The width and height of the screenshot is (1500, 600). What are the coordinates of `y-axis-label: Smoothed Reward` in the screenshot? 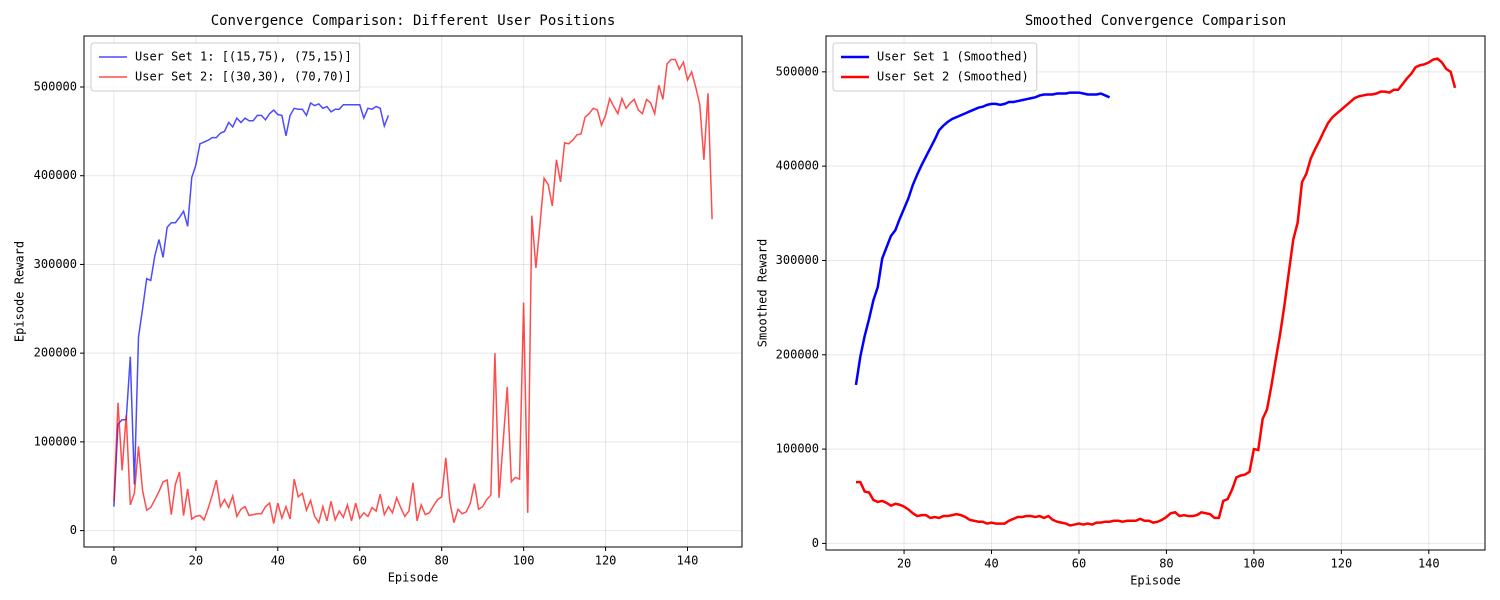 It's located at (763, 293).